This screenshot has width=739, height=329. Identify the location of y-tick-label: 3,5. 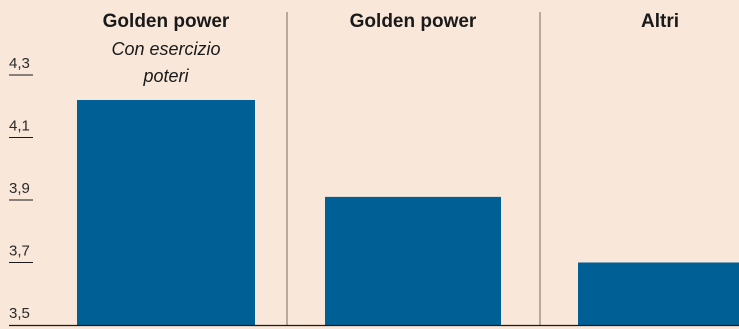
(19, 313).